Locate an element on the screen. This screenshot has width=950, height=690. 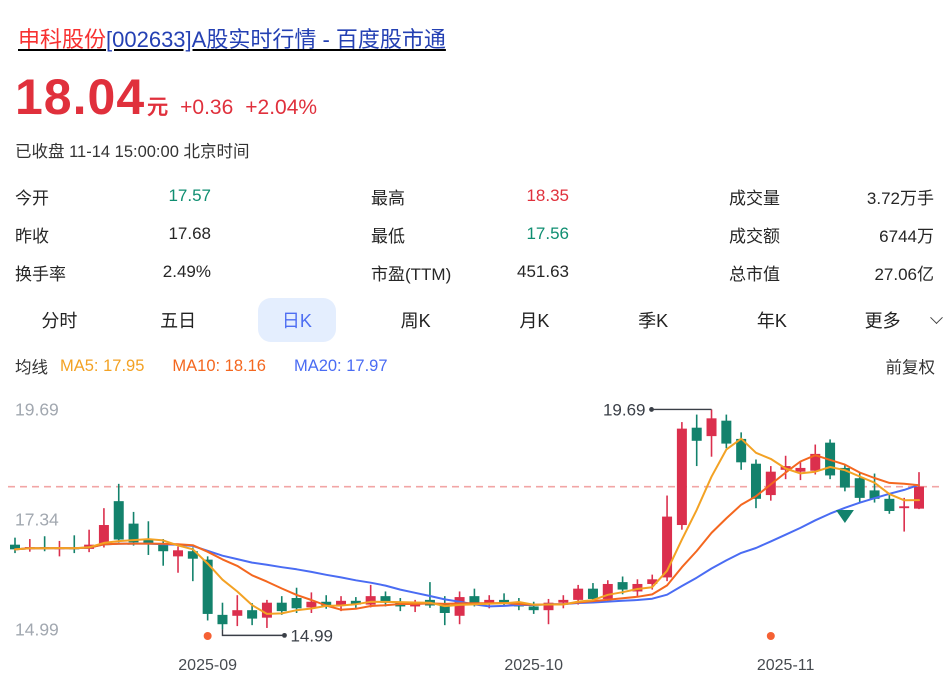
down-triangle-marker is located at coordinates (844, 516).